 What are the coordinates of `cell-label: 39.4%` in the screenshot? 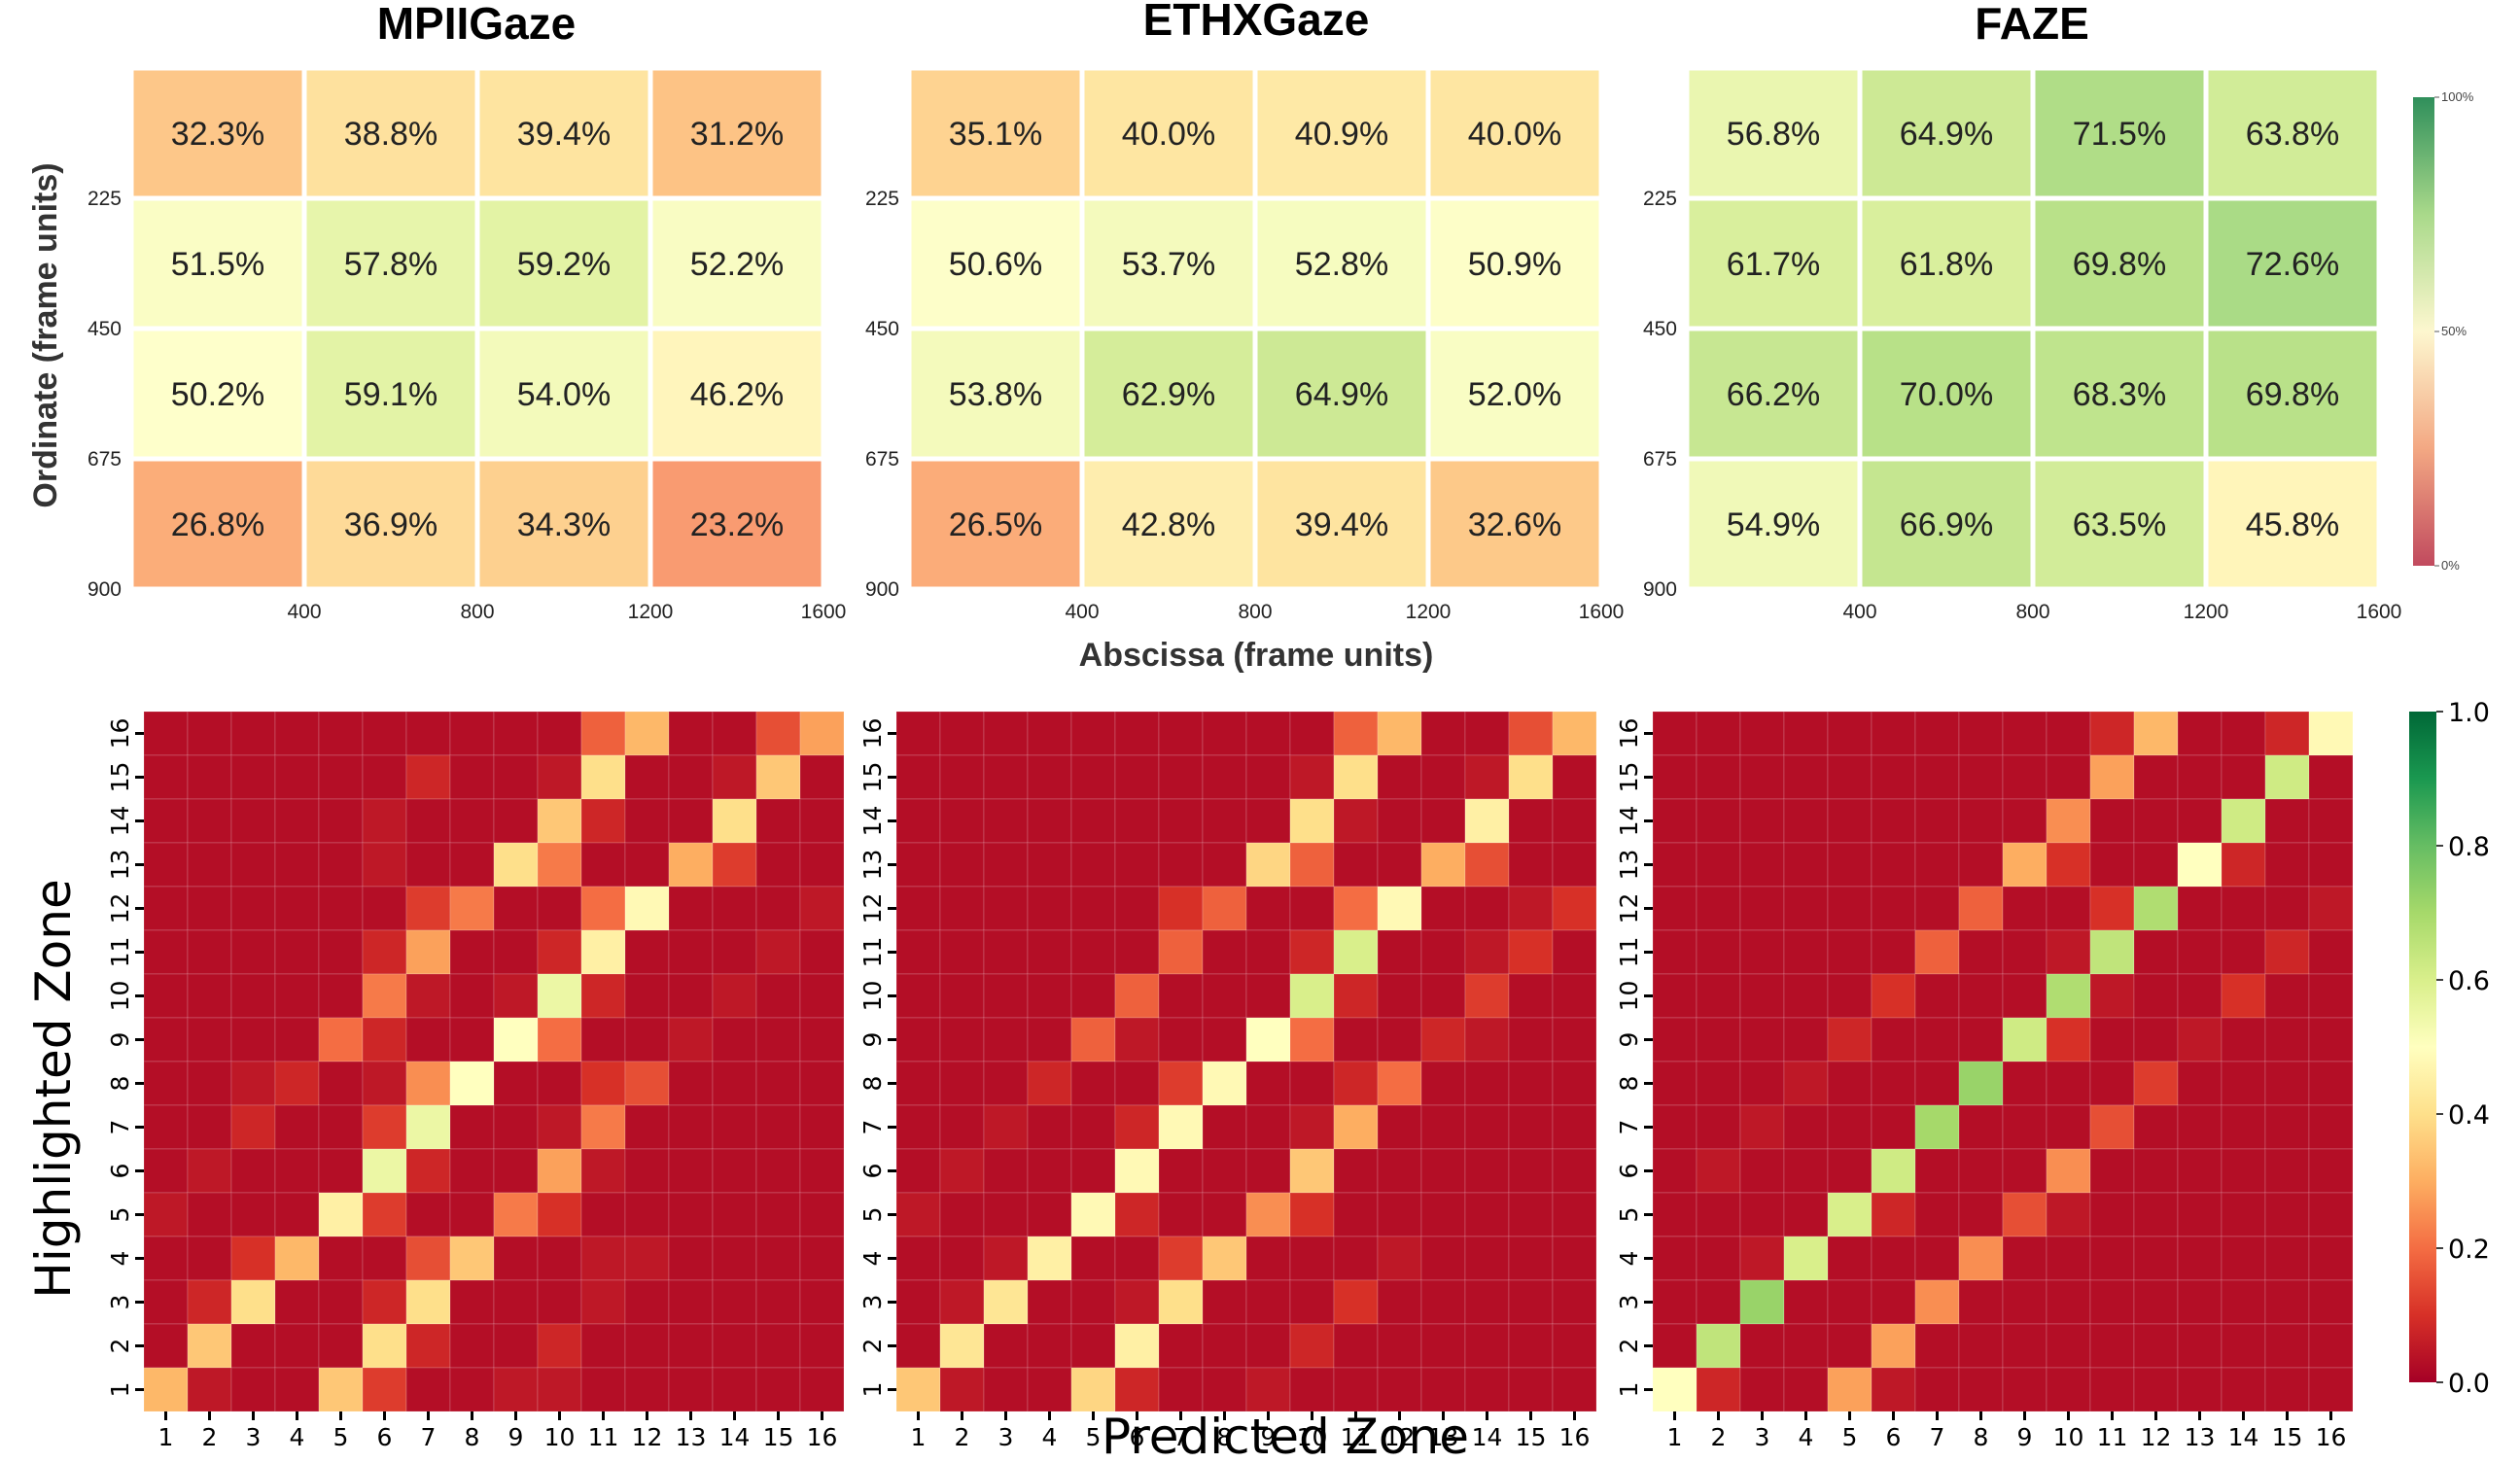 It's located at (564, 134).